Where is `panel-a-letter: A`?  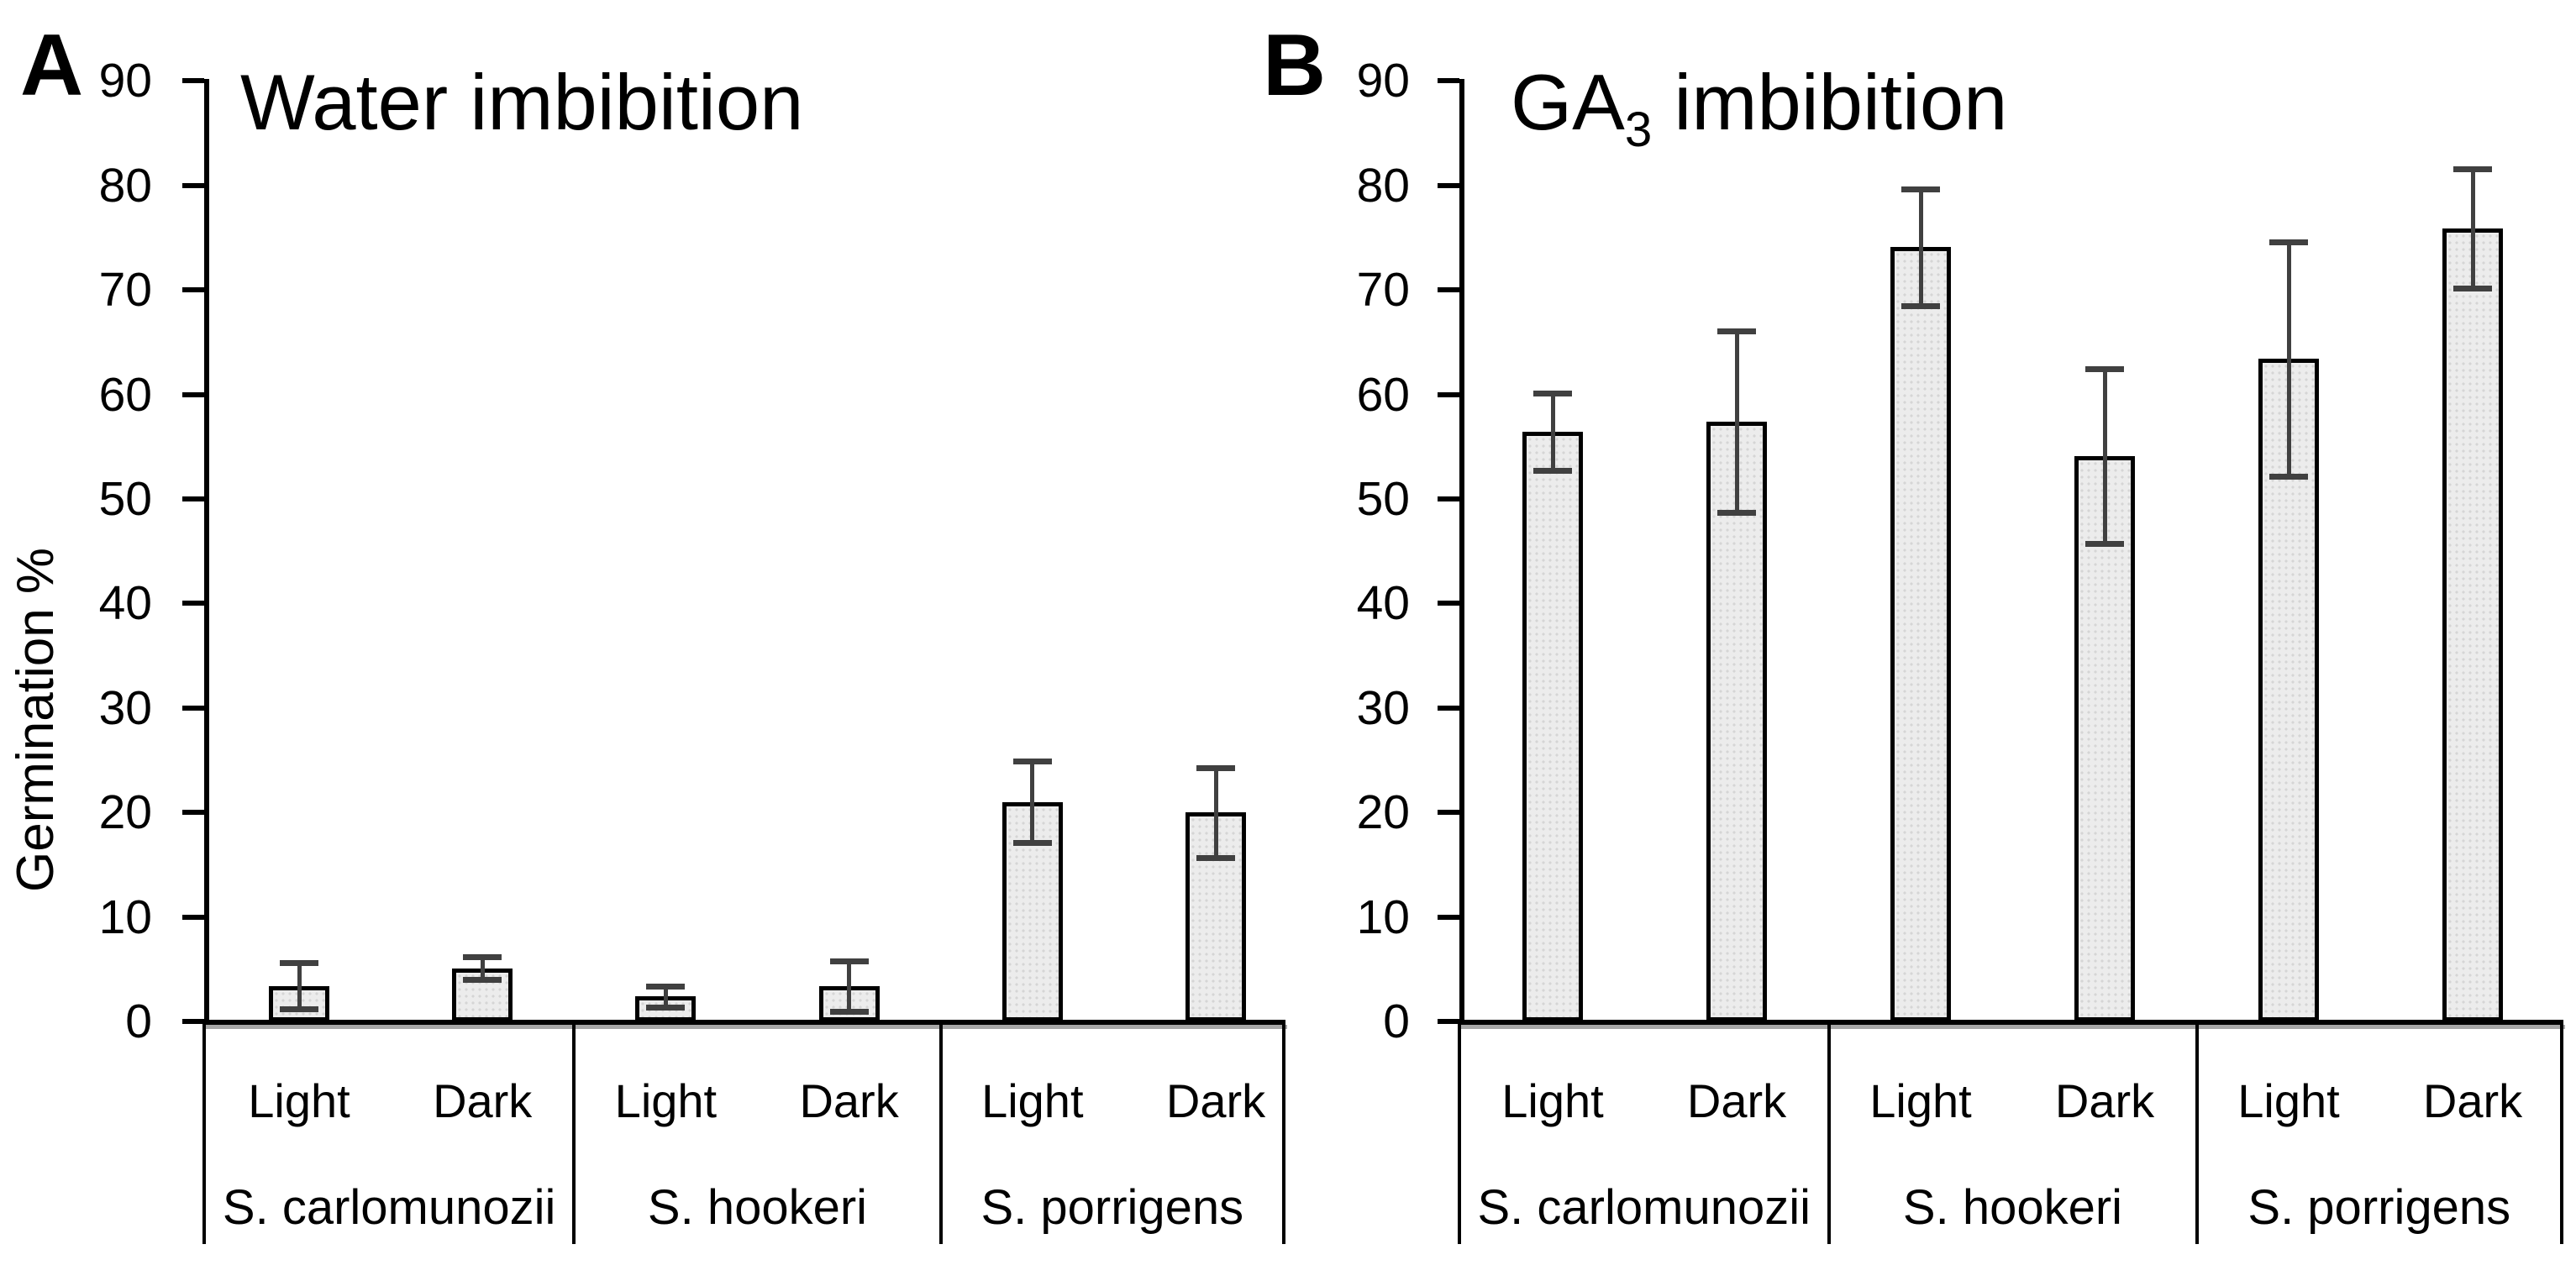 panel-a-letter: A is located at coordinates (52, 65).